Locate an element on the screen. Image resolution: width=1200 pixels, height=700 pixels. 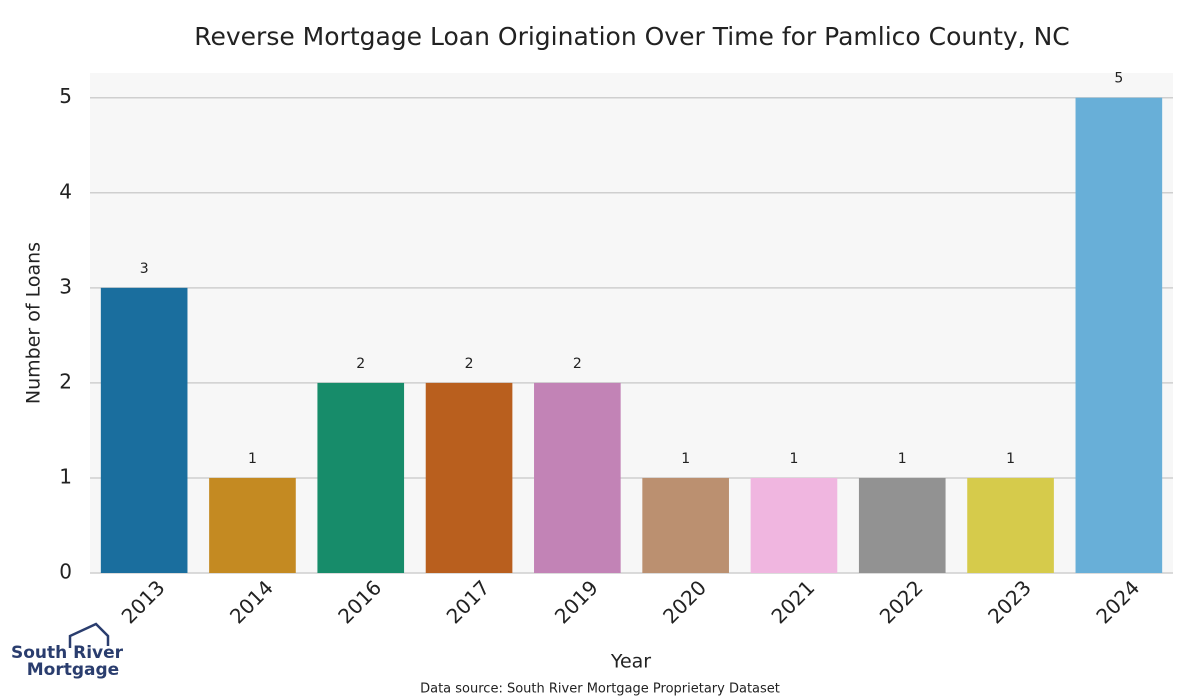
x-tick-label: 2021 is located at coordinates (792, 601).